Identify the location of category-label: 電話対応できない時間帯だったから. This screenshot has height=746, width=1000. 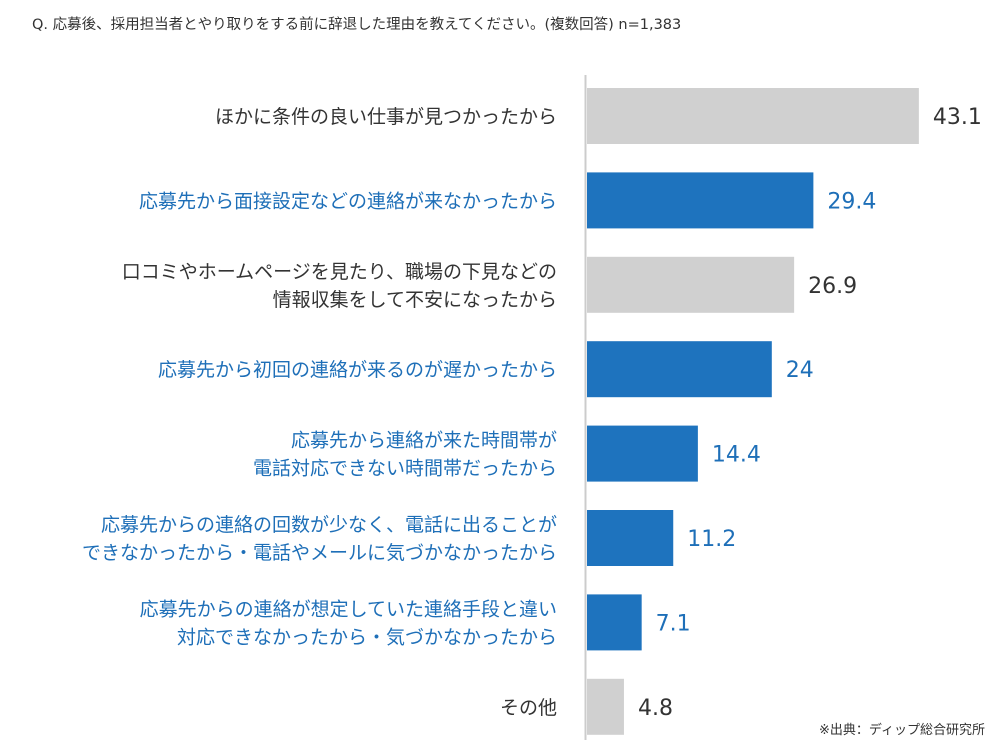
(405, 469).